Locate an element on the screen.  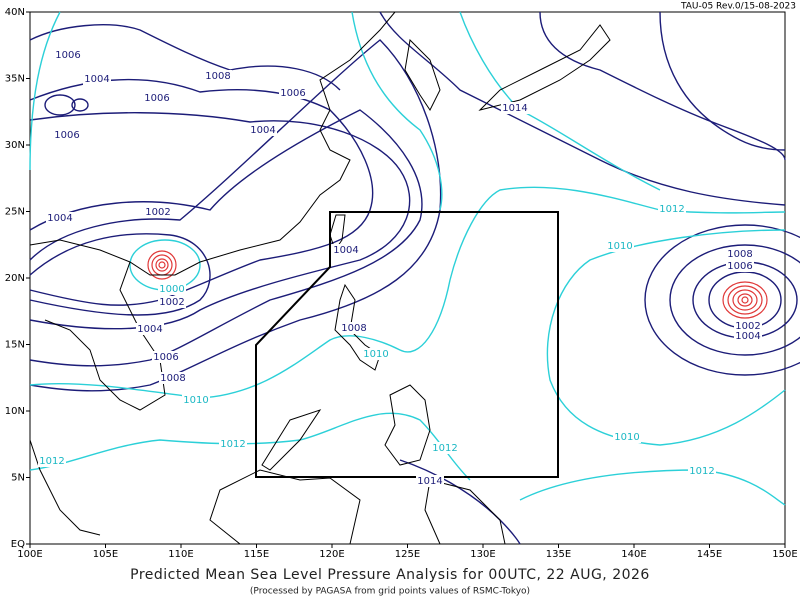
lon-label: 140E is located at coordinates (633, 554).